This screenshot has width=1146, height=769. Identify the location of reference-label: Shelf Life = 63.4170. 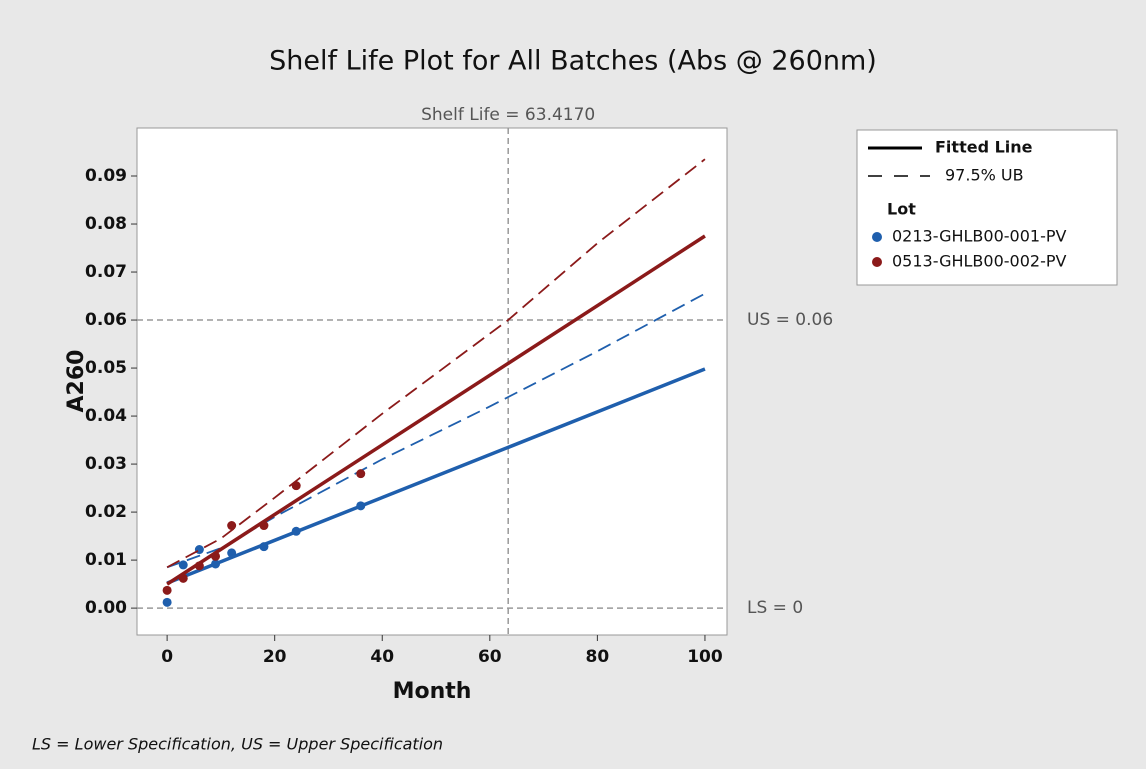
(508, 115).